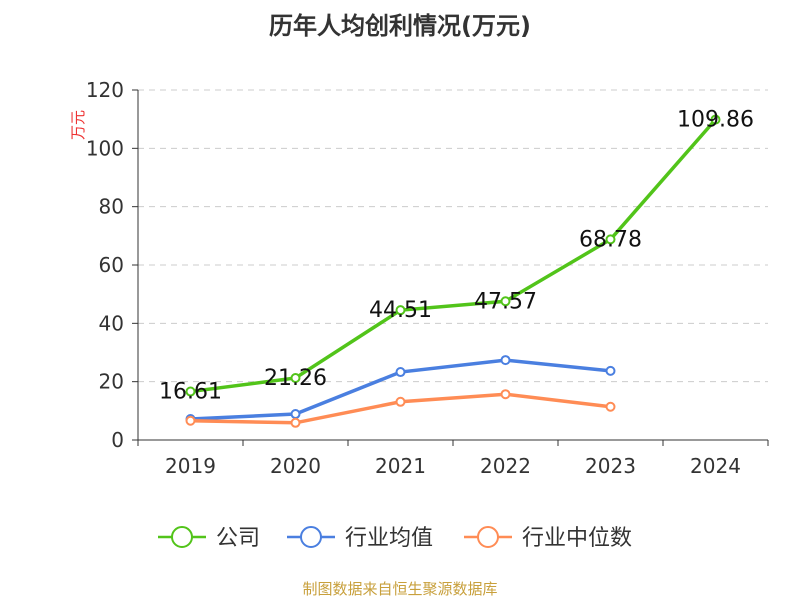 This screenshot has height=600, width=800. I want to click on data-label: 16.61, so click(190, 392).